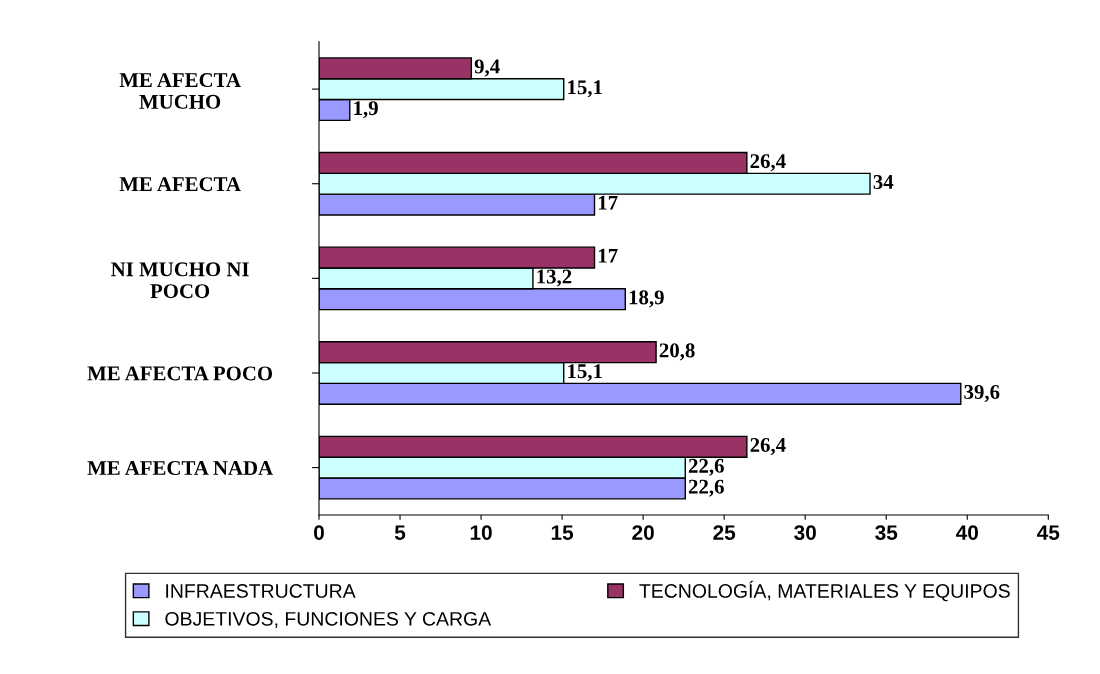 Image resolution: width=1100 pixels, height=674 pixels. Describe the element at coordinates (487, 68) in the screenshot. I see `data-label: 9,4` at that location.